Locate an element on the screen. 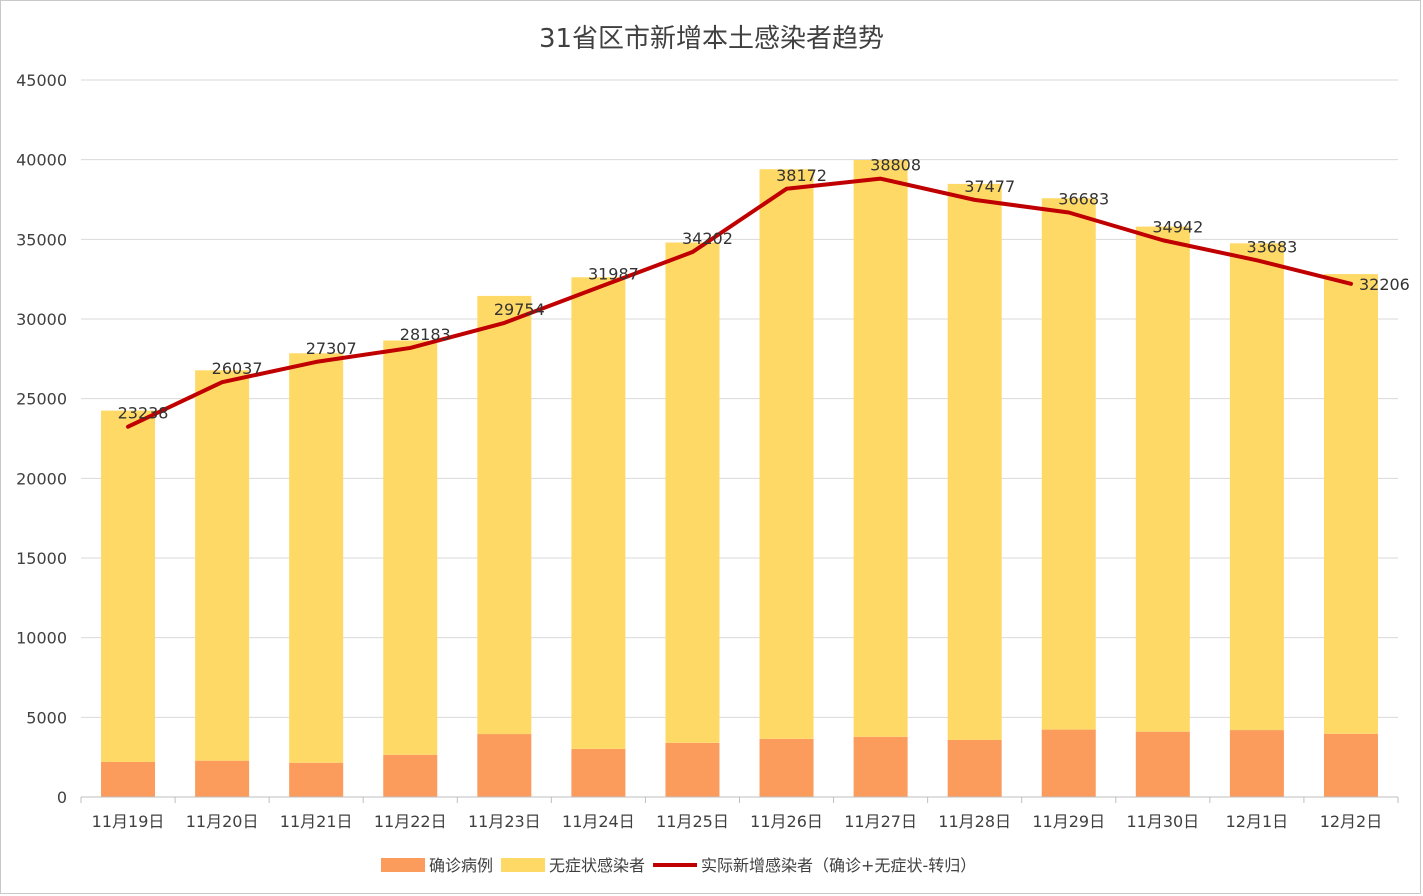 The width and height of the screenshot is (1423, 896). x-tick-label: 12月2日 is located at coordinates (1351, 821).